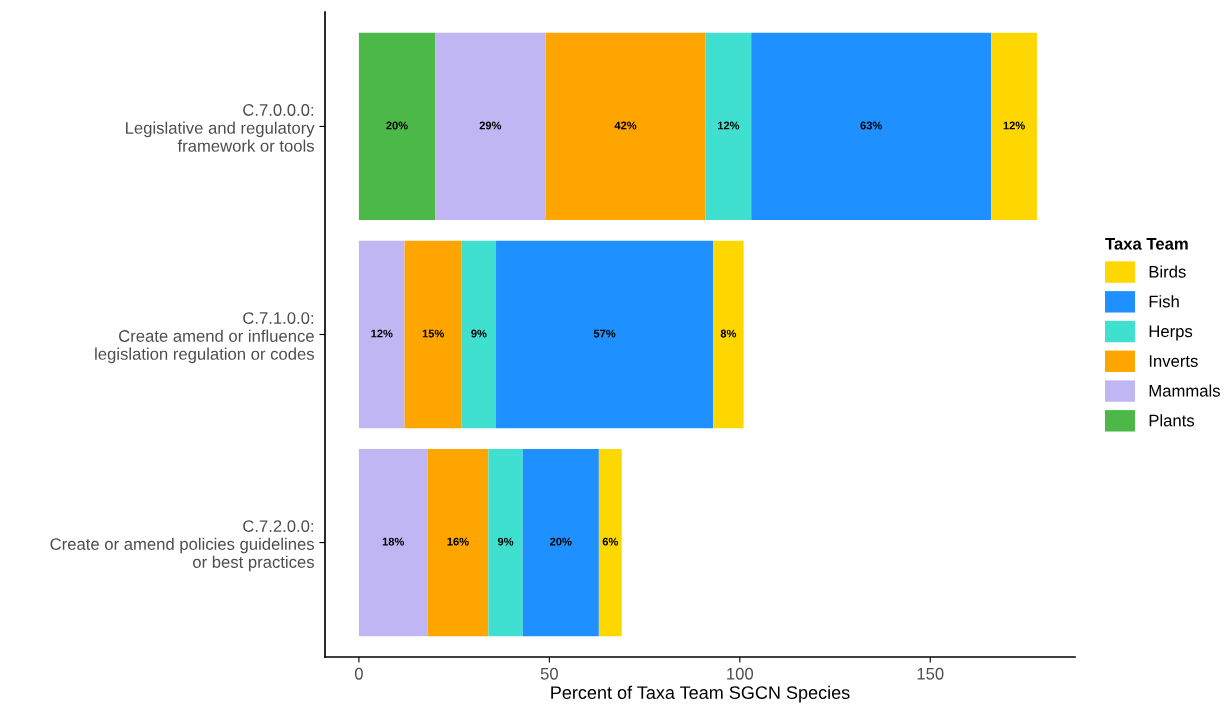  I want to click on legend-label: Mammals, so click(1184, 390).